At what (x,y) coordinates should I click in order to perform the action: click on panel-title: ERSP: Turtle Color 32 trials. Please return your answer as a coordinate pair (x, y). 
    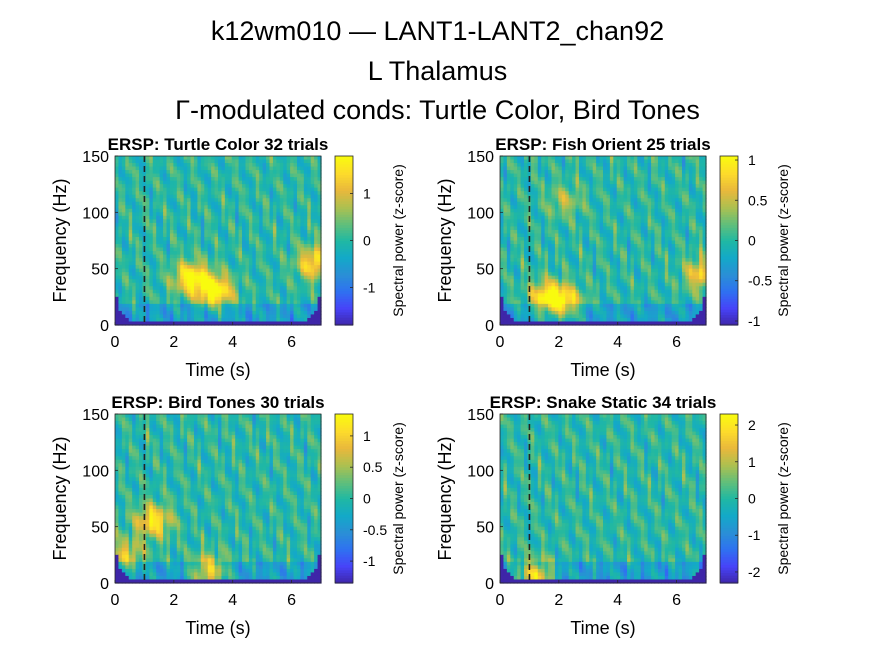
    Looking at the image, I should click on (218, 144).